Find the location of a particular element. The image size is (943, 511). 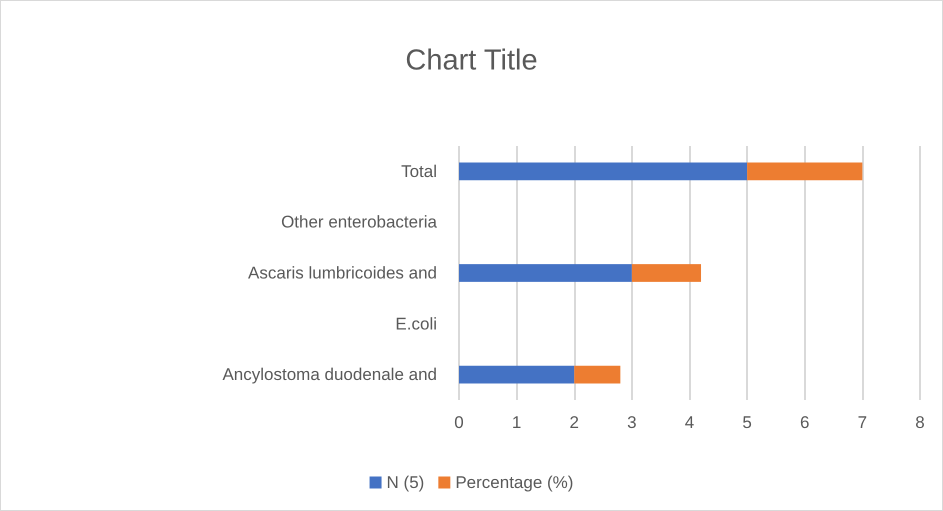

y-tick-label: Ancylostoma duodenale and is located at coordinates (329, 374).